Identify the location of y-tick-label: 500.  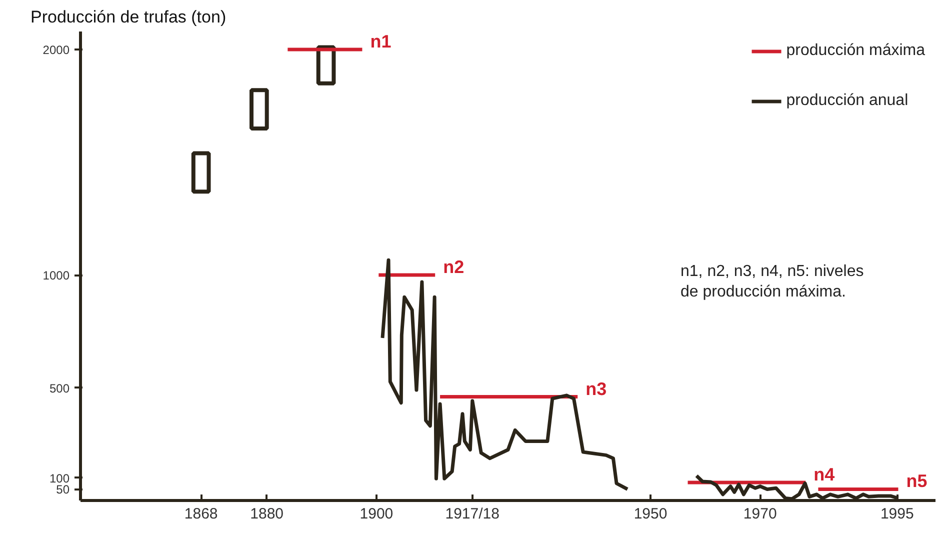
(59, 388).